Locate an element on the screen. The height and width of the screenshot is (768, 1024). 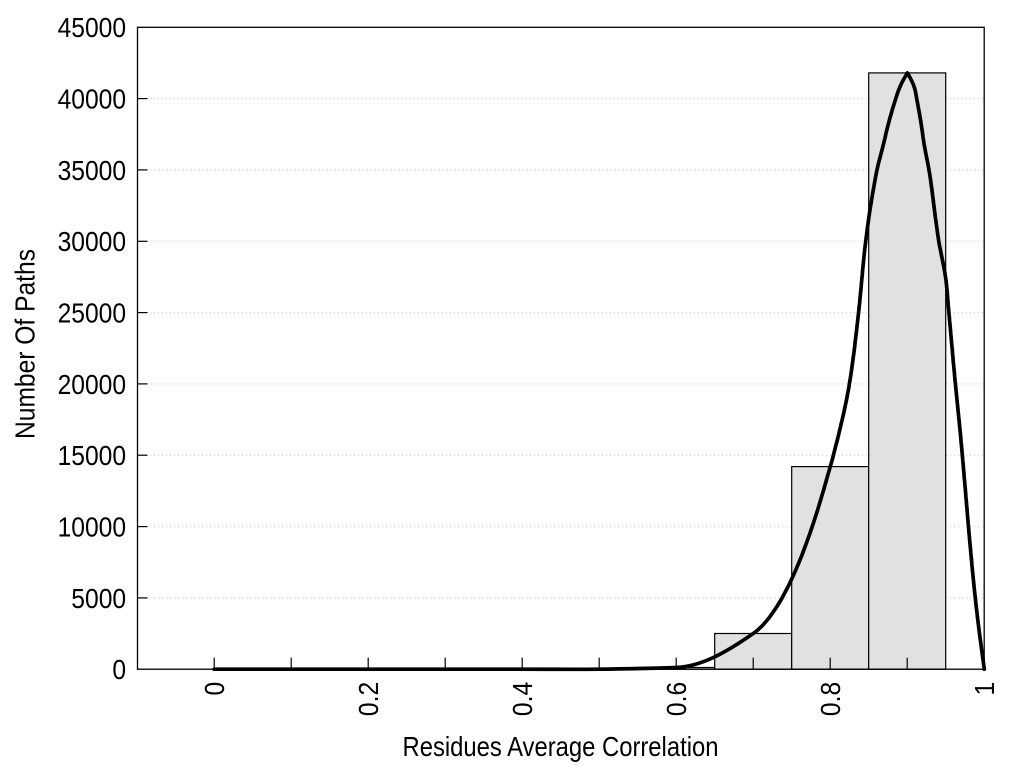
svg-text: 0.2 is located at coordinates (368, 699).